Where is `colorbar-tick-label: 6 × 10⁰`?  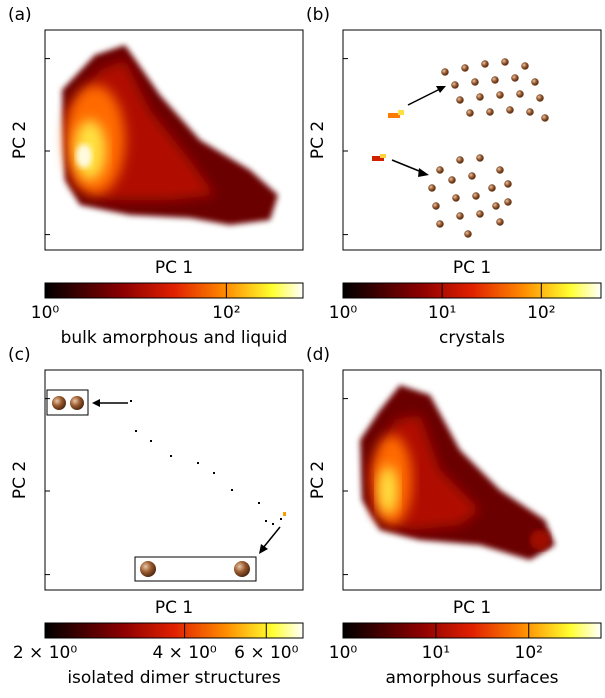
colorbar-tick-label: 6 × 10⁰ is located at coordinates (266, 653).